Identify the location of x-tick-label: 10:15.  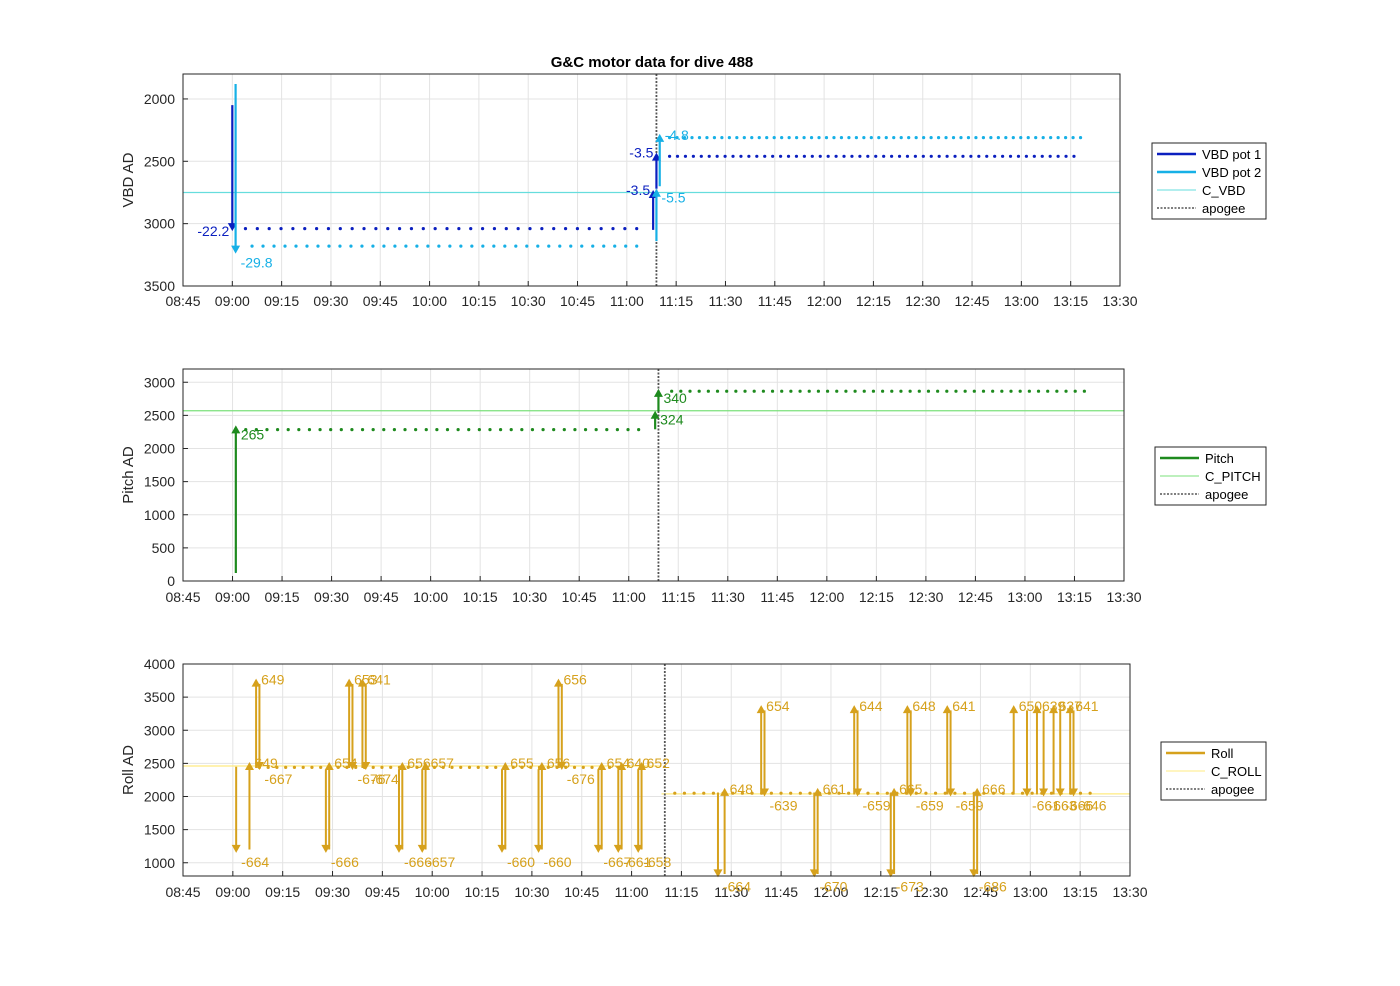
(478, 301).